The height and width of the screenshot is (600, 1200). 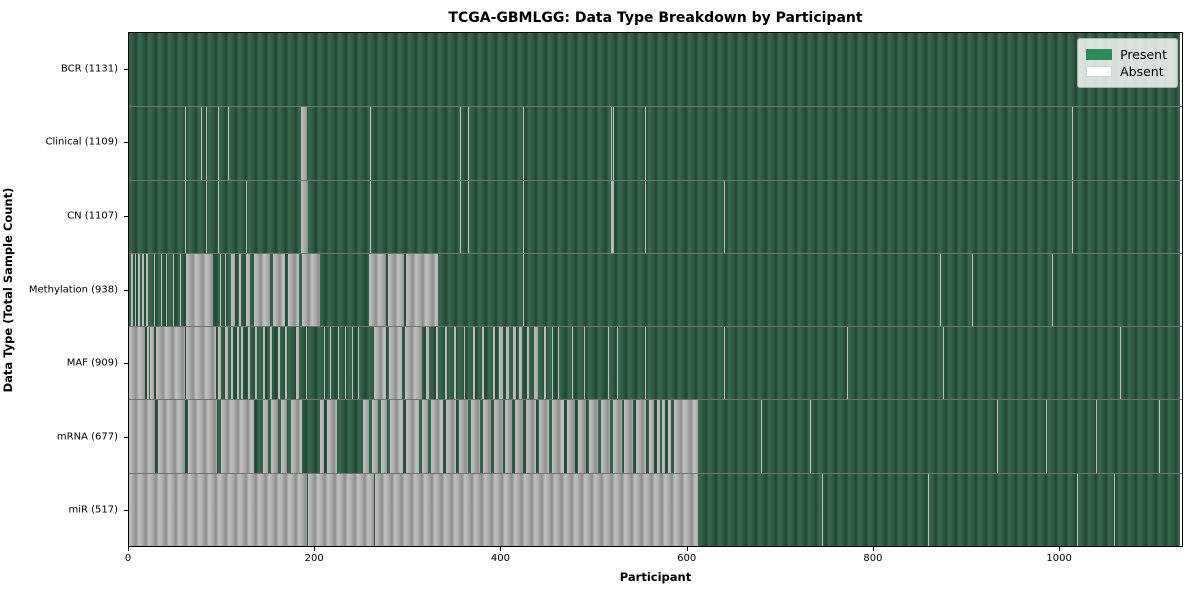 What do you see at coordinates (655, 216) in the screenshot?
I see `row-CN` at bounding box center [655, 216].